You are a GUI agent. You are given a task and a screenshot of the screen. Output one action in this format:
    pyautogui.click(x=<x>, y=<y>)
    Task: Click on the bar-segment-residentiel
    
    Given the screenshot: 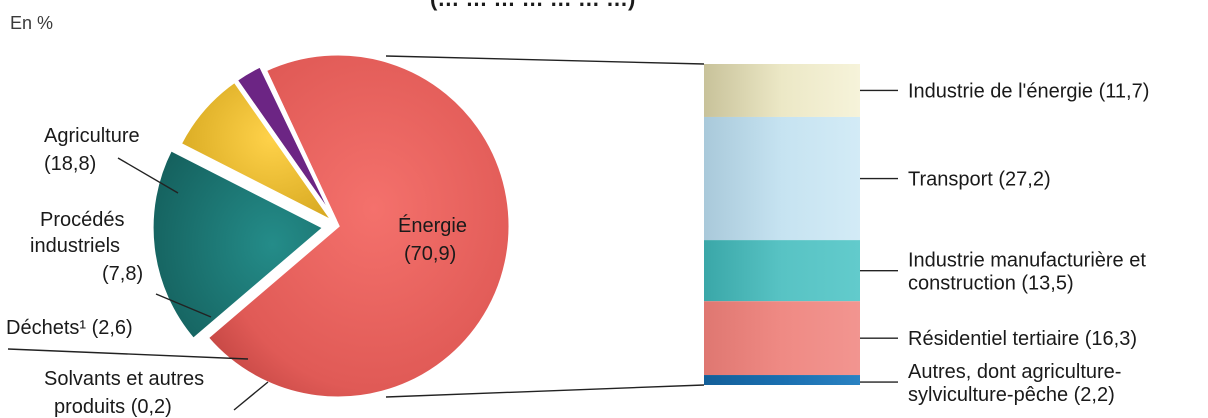 What is the action you would take?
    pyautogui.click(x=782, y=338)
    